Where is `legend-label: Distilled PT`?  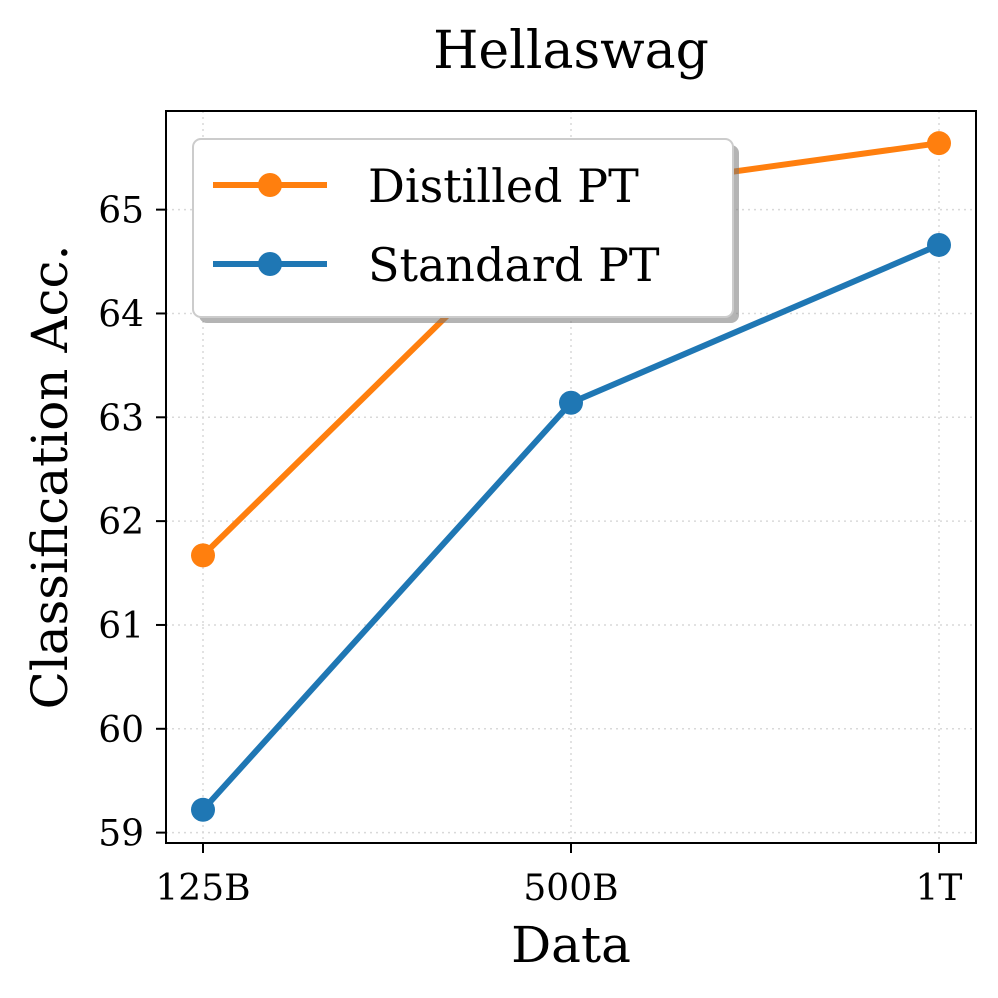
legend-label: Distilled PT is located at coordinates (503, 186).